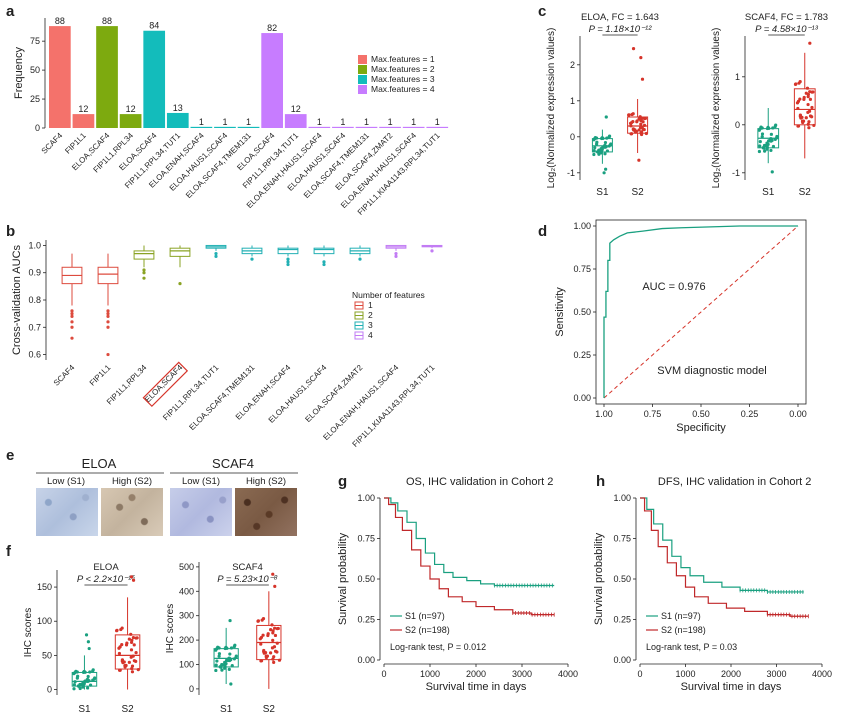  What do you see at coordinates (691, 647) in the screenshot?
I see `h-logrank-label: Log-rank test, P = 0.03` at bounding box center [691, 647].